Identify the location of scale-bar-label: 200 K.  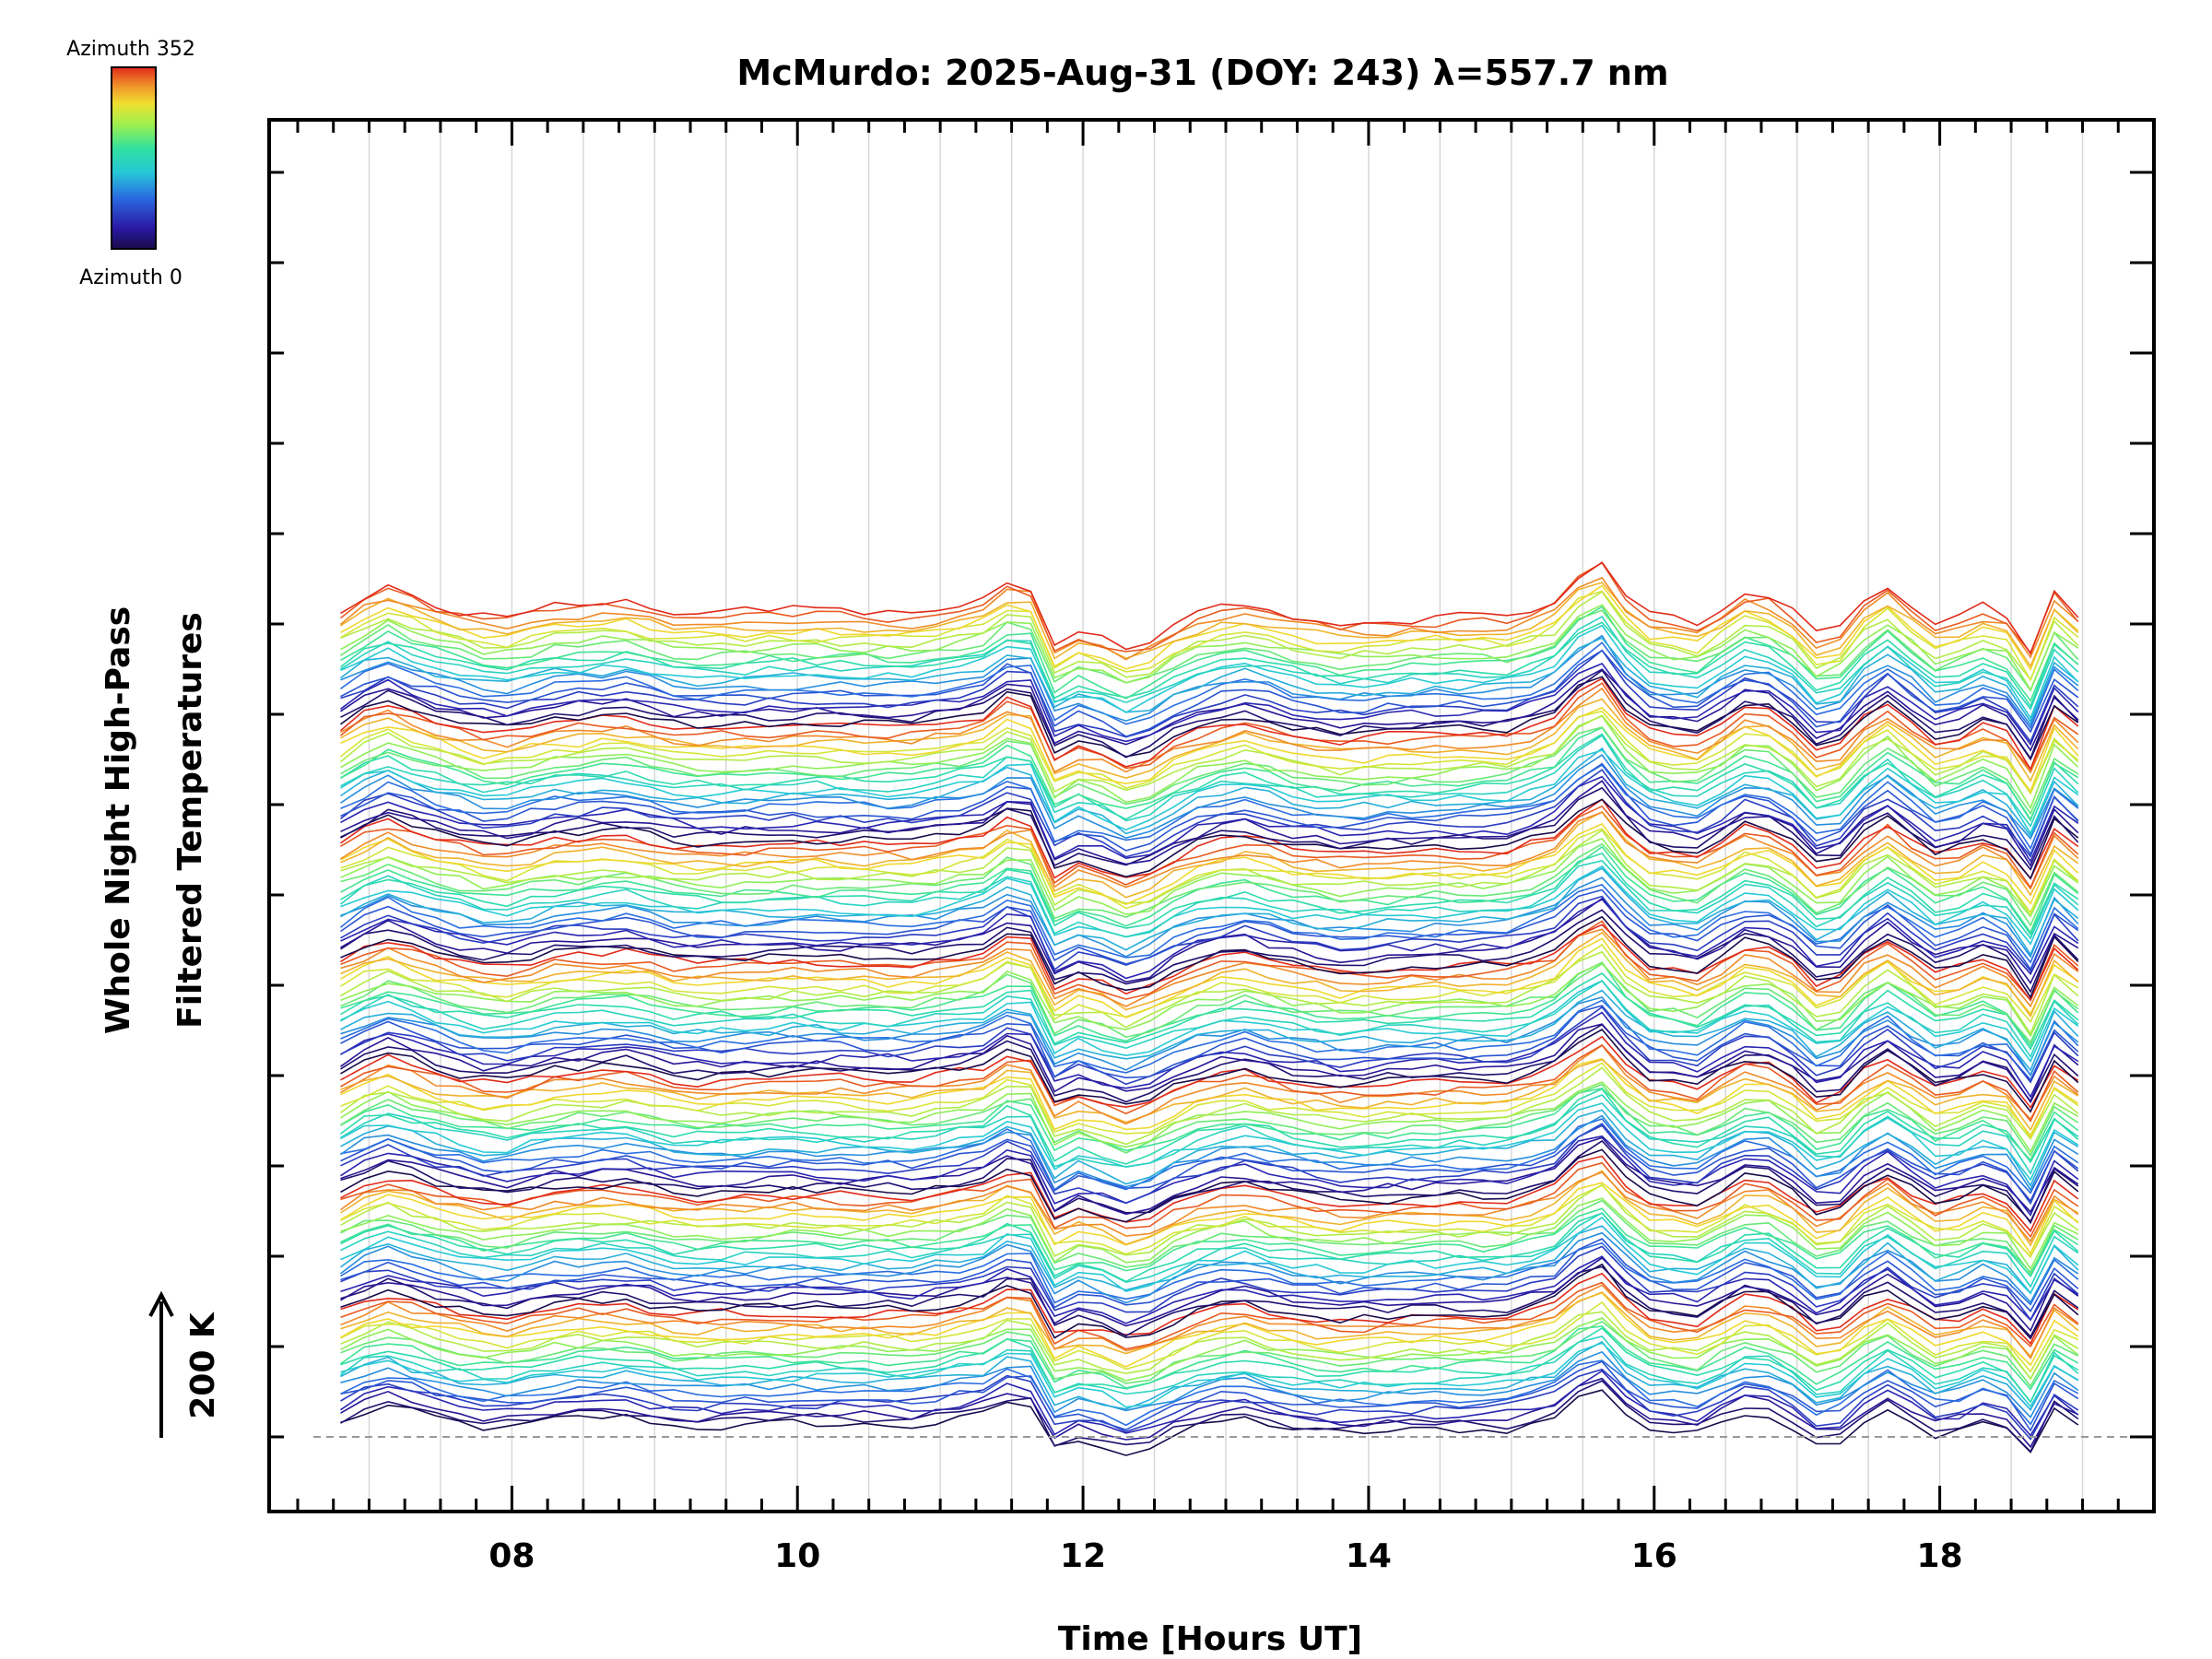
(203, 1365).